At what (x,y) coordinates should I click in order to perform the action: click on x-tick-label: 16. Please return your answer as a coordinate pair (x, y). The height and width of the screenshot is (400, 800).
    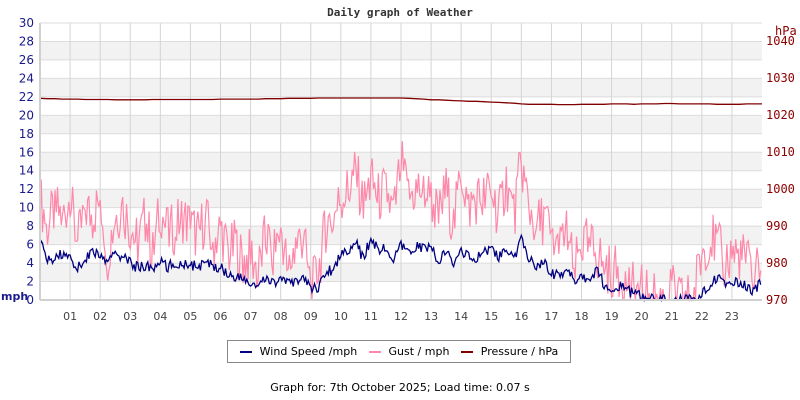
    Looking at the image, I should click on (521, 316).